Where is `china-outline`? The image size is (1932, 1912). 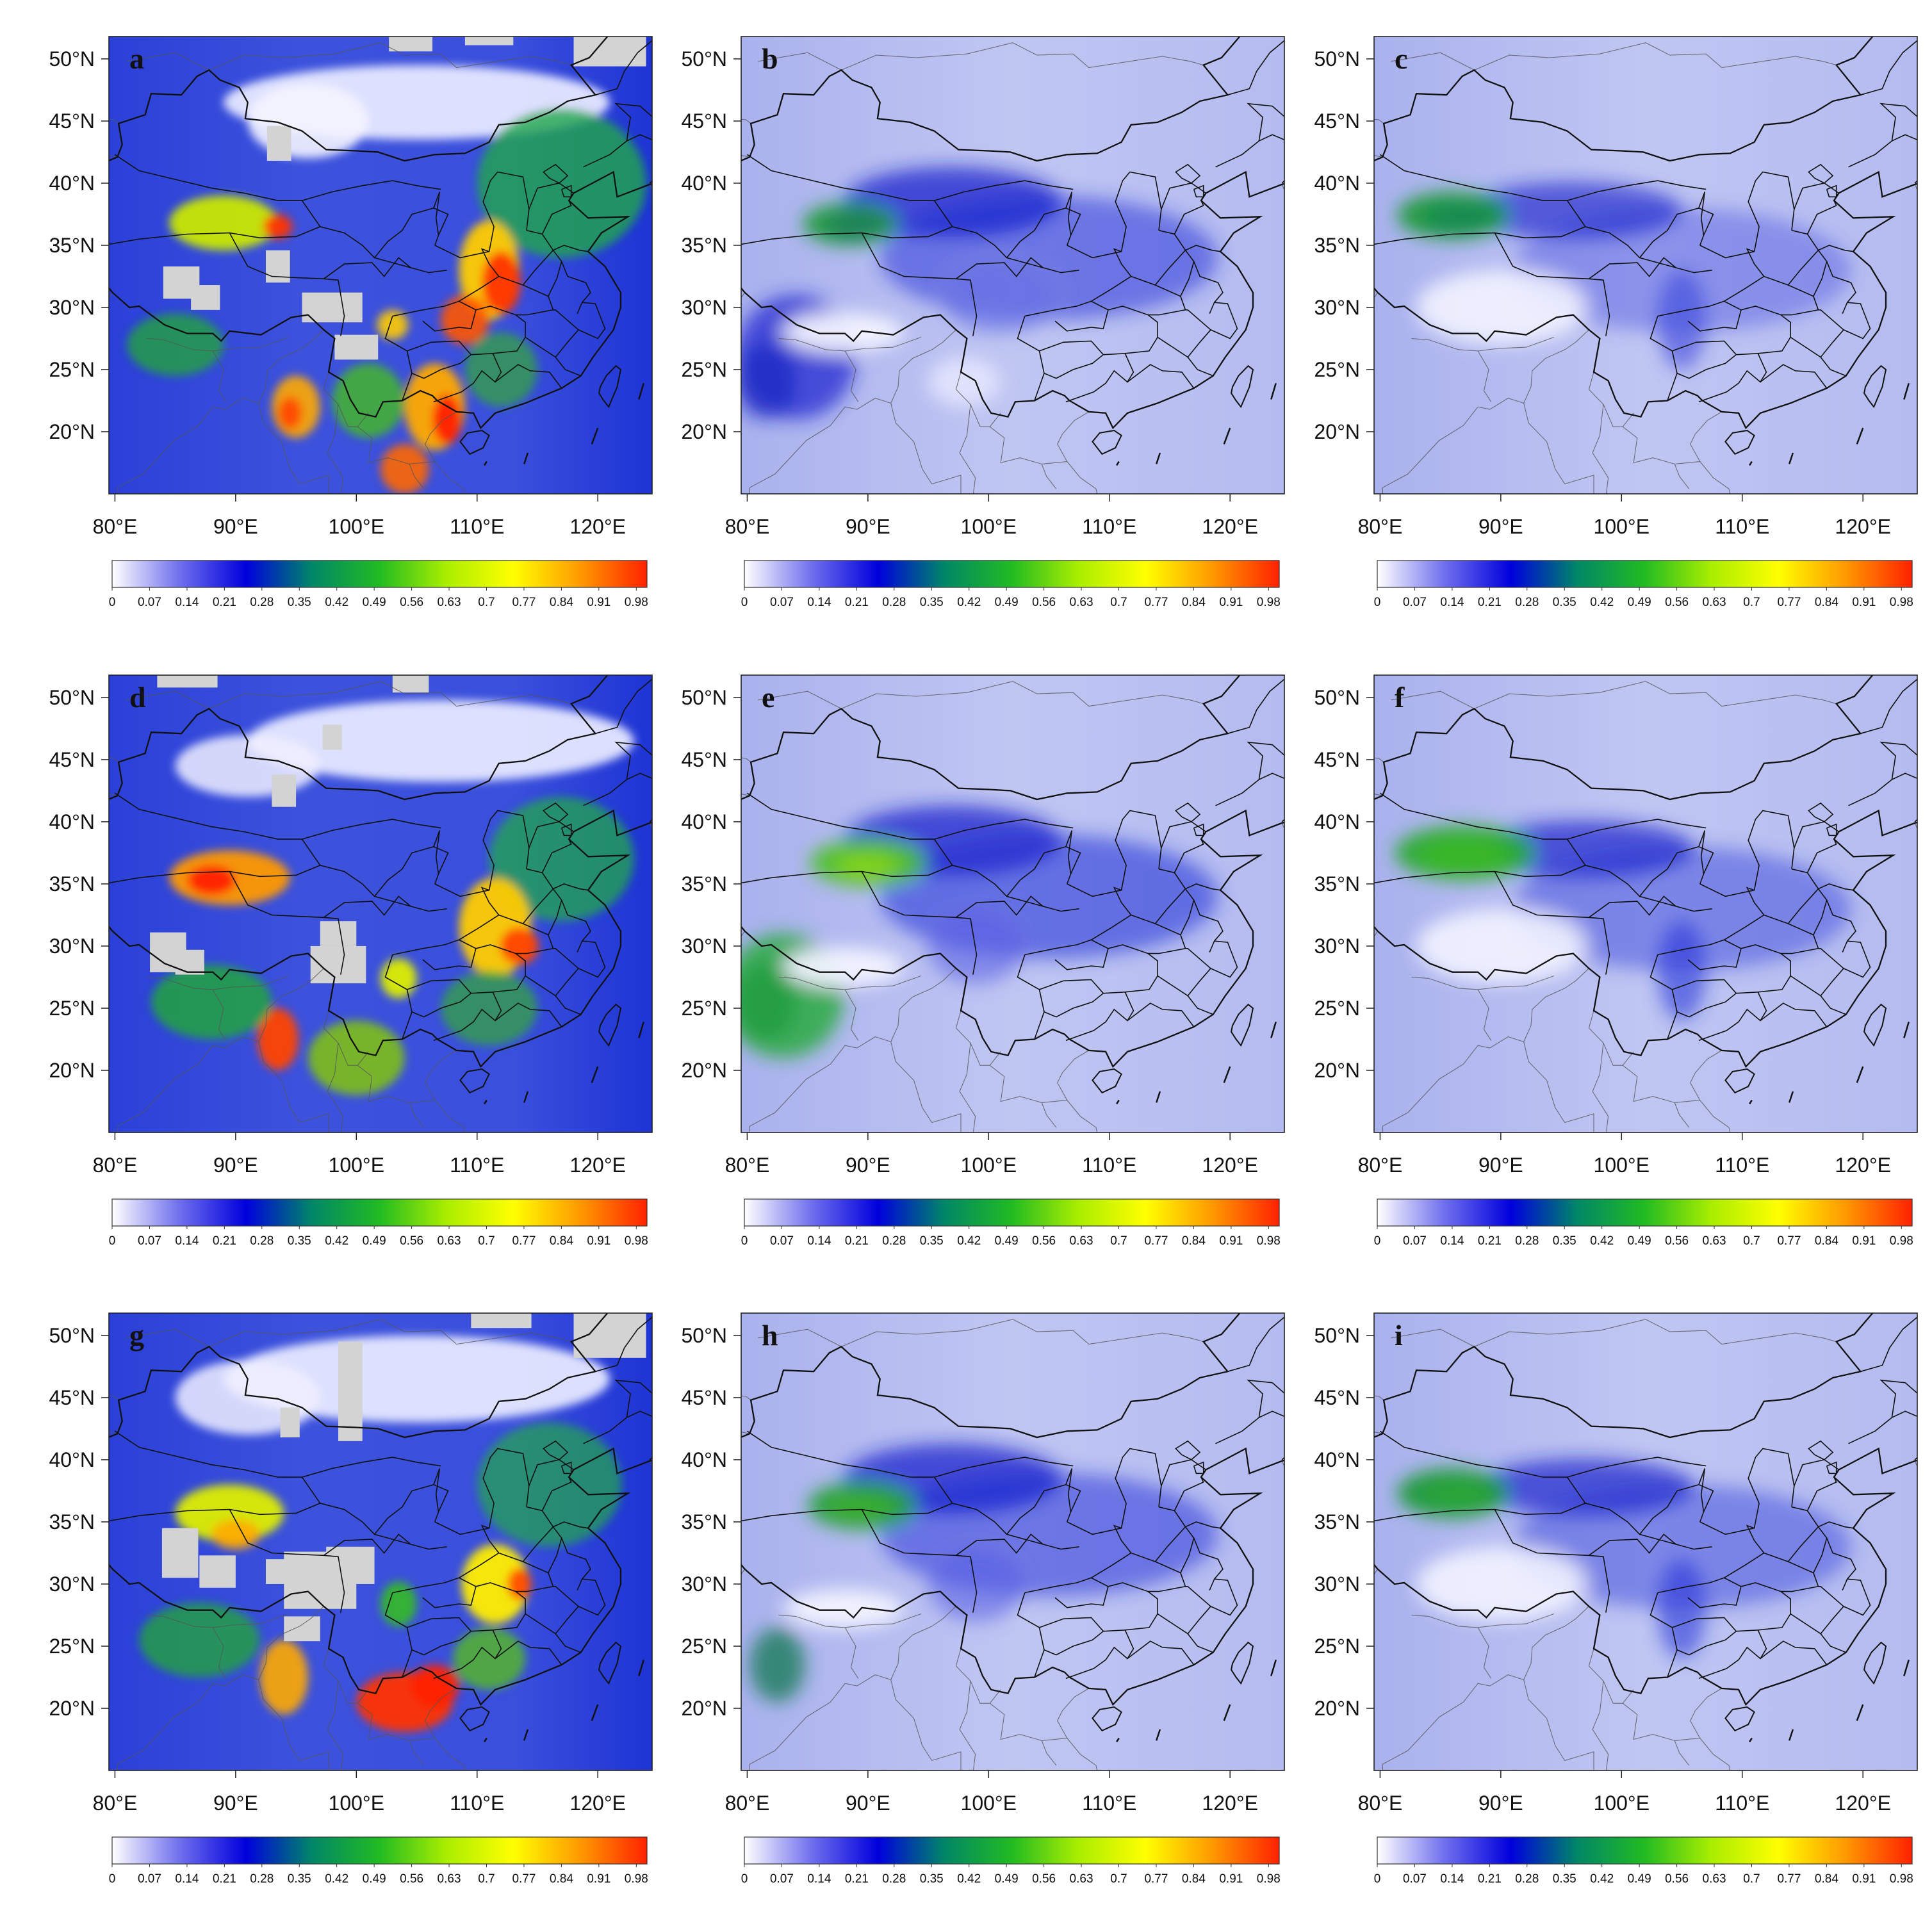 china-outline is located at coordinates (1012, 871).